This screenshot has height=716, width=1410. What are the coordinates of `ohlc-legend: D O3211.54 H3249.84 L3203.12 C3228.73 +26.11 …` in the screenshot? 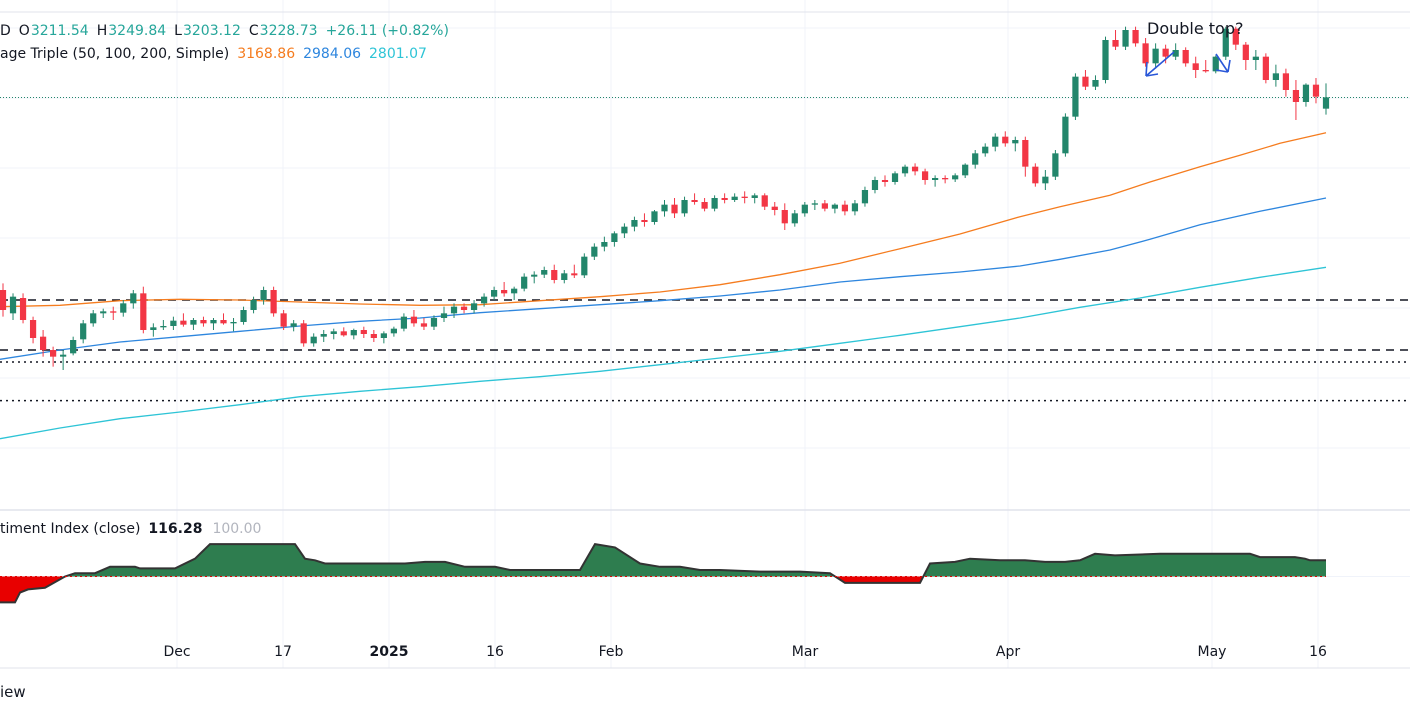 It's located at (228, 31).